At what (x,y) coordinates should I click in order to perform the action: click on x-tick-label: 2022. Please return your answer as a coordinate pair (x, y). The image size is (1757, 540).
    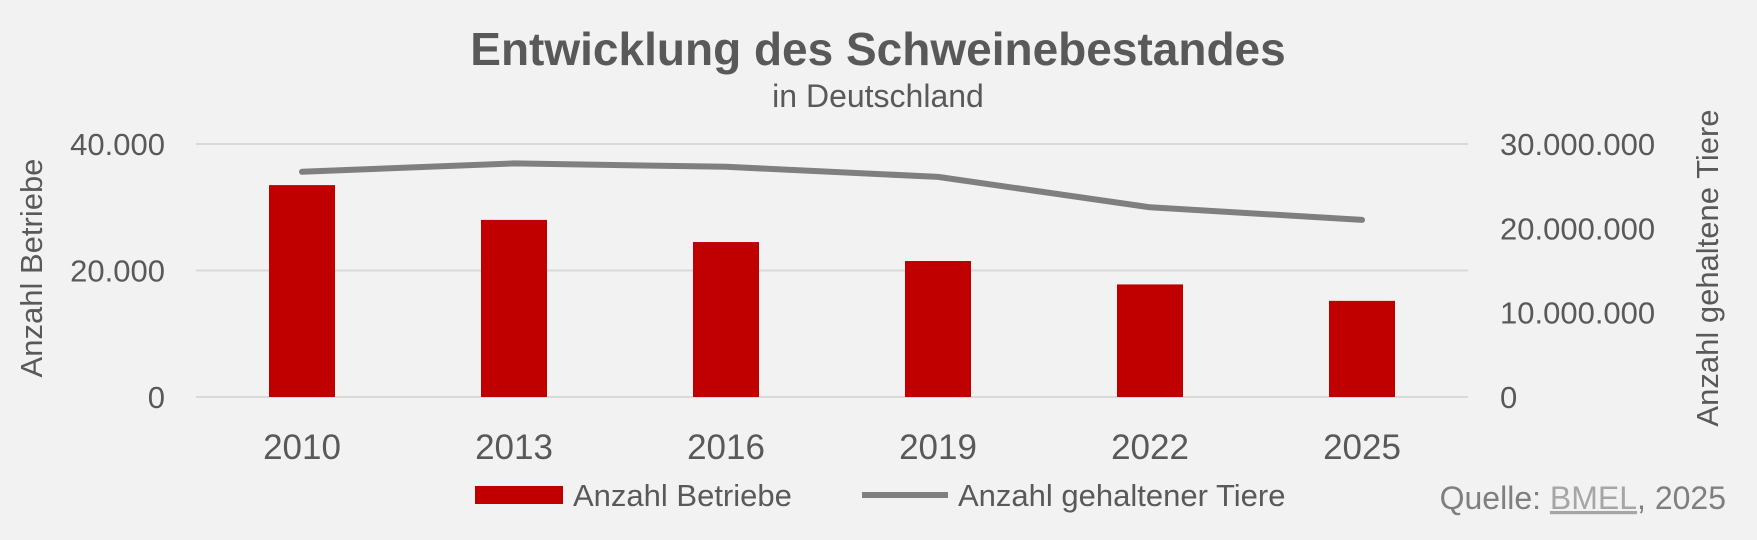
    Looking at the image, I should click on (1150, 447).